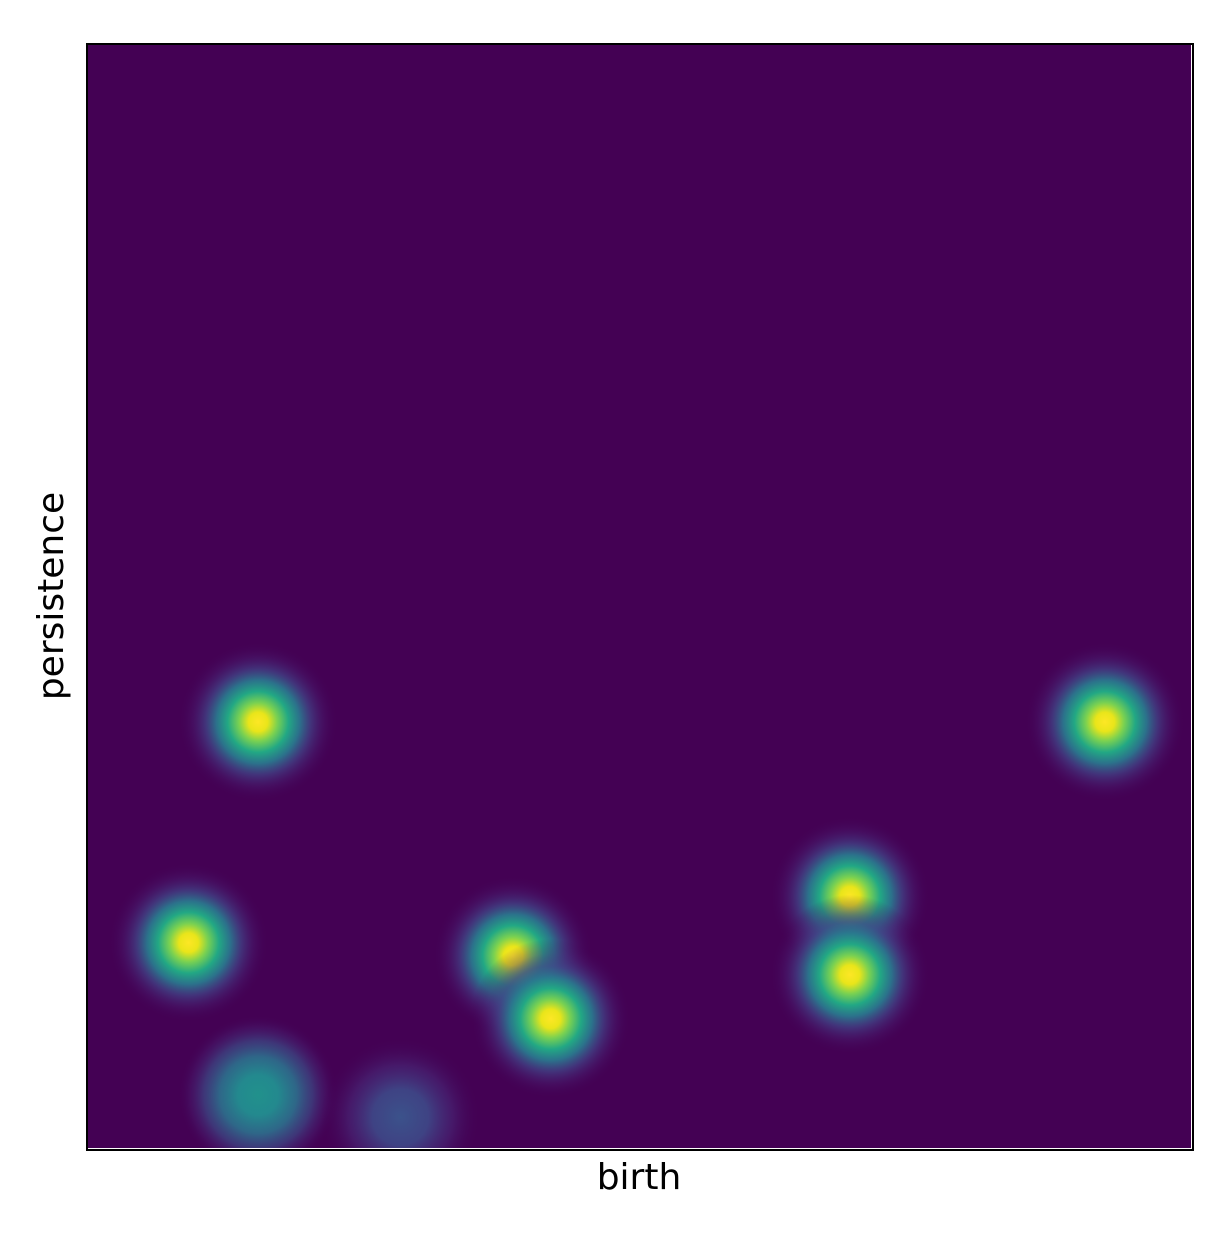 This screenshot has height=1235, width=1220. I want to click on x-axis-label: birth, so click(639, 1177).